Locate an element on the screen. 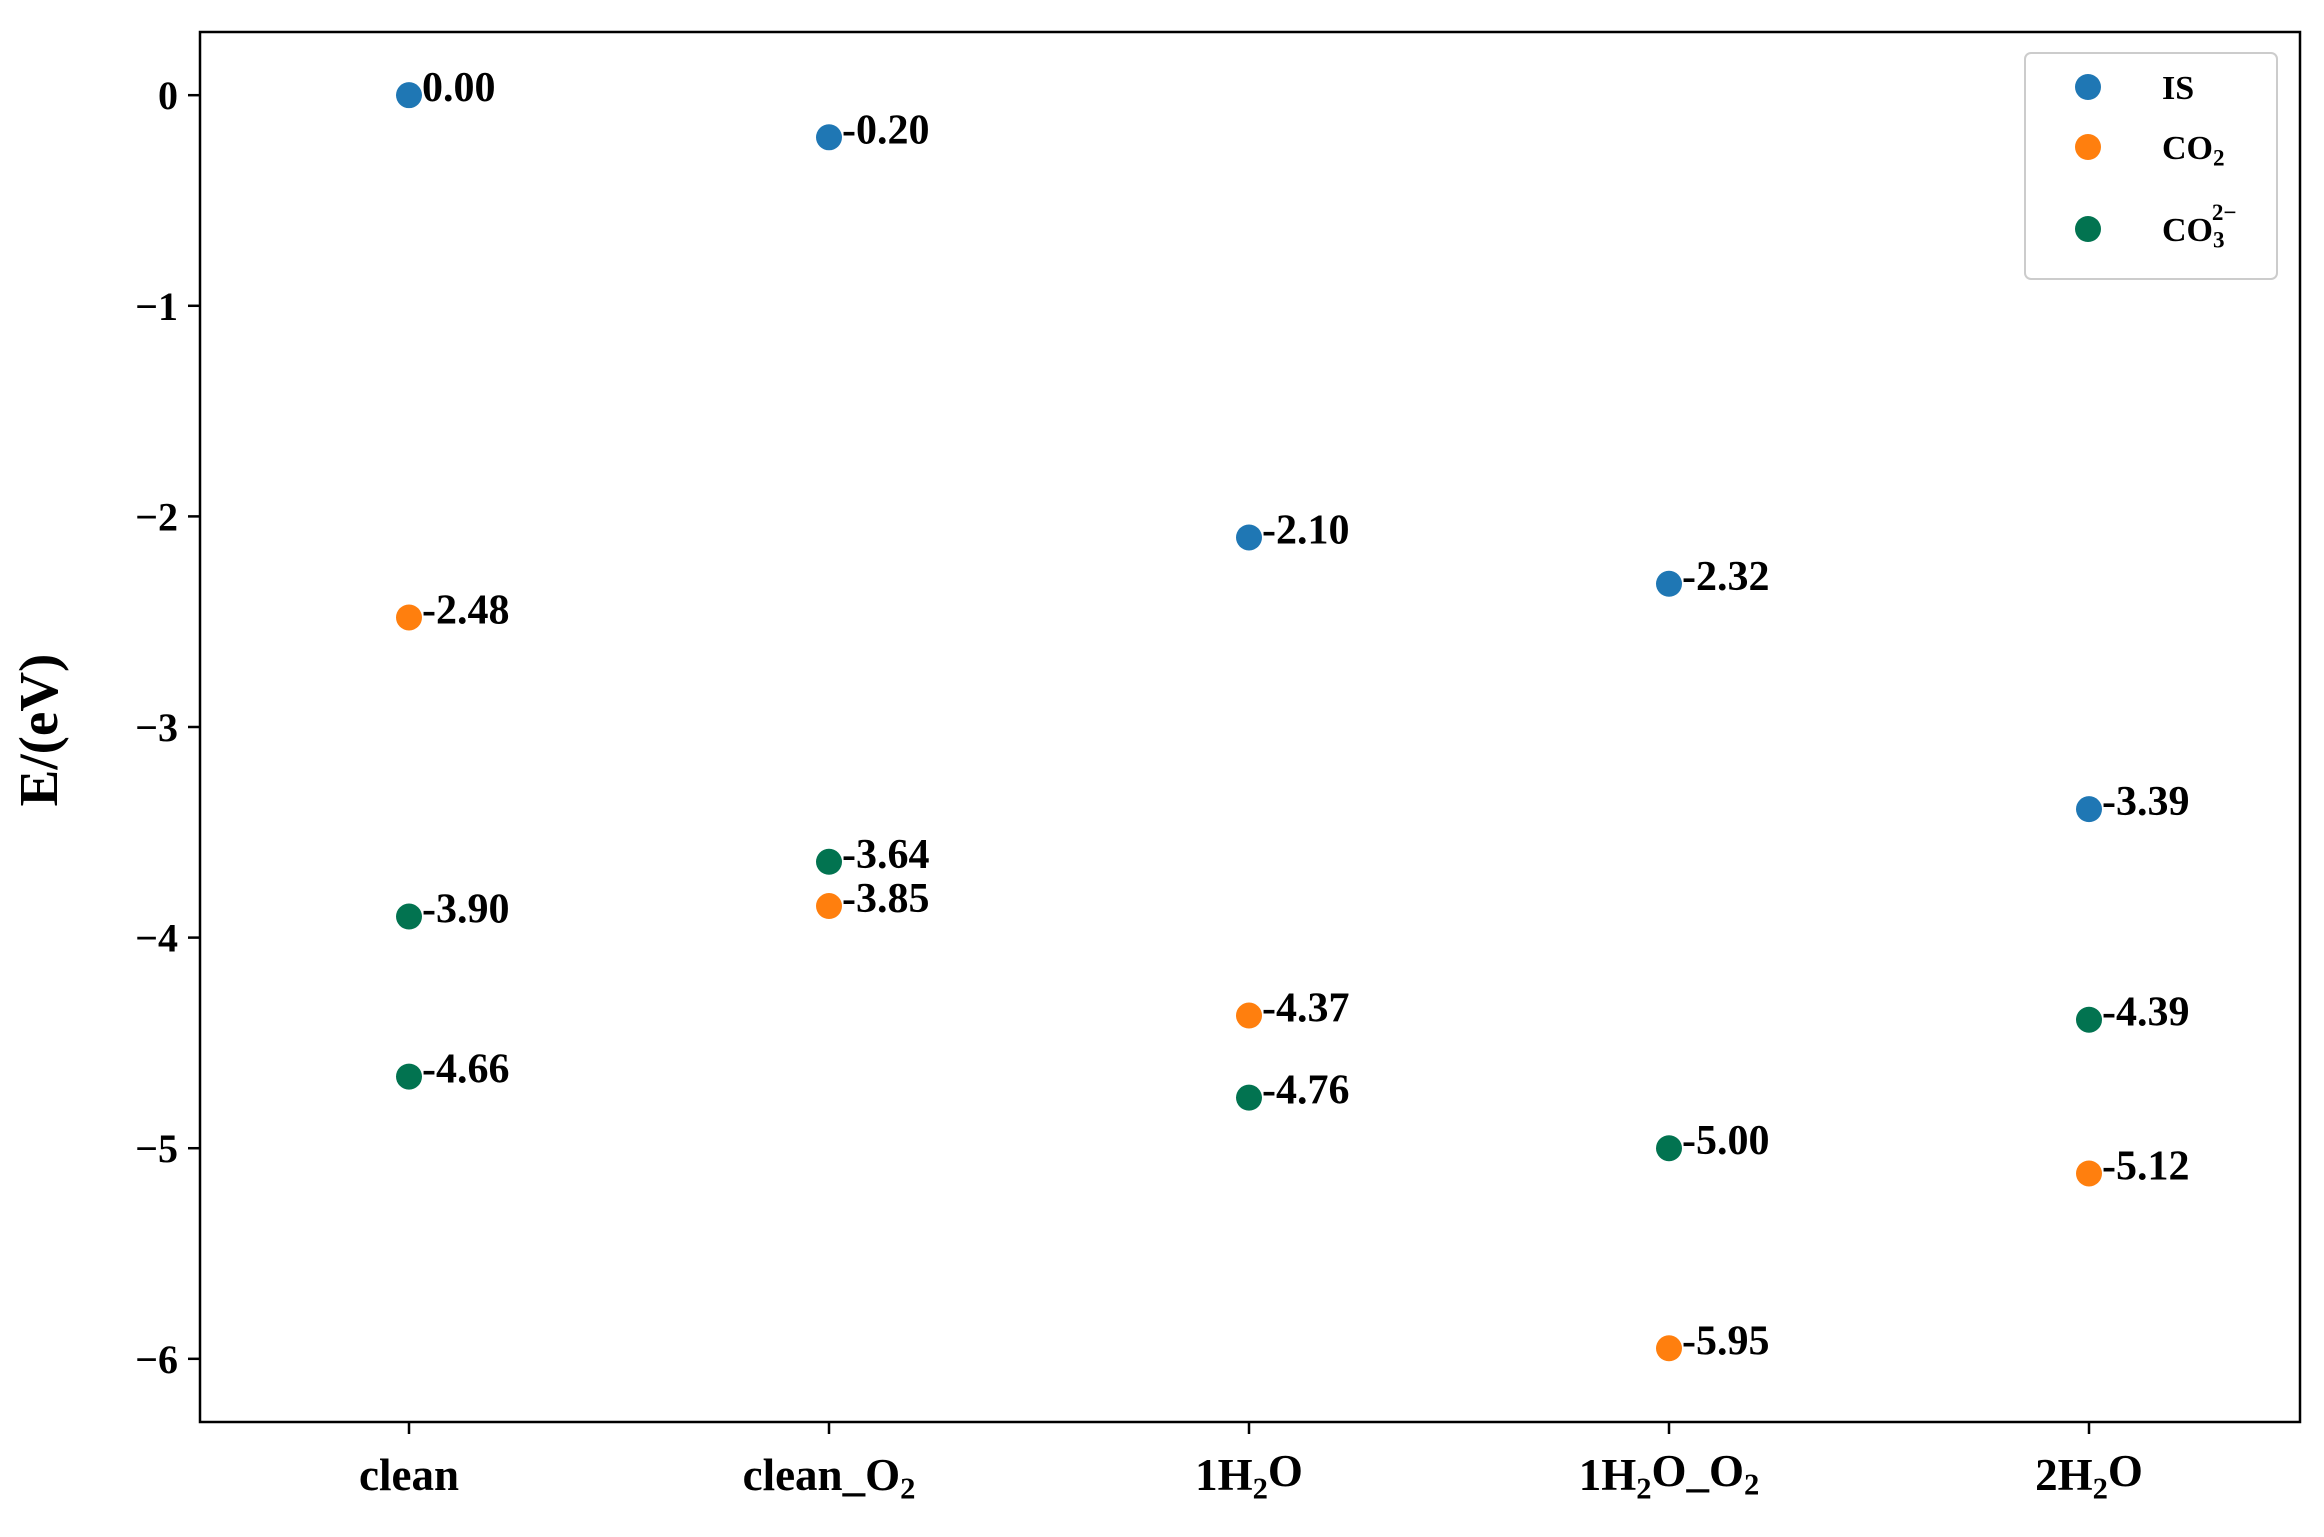 The image size is (2324, 1537). text-part: clean is located at coordinates (409, 1475).